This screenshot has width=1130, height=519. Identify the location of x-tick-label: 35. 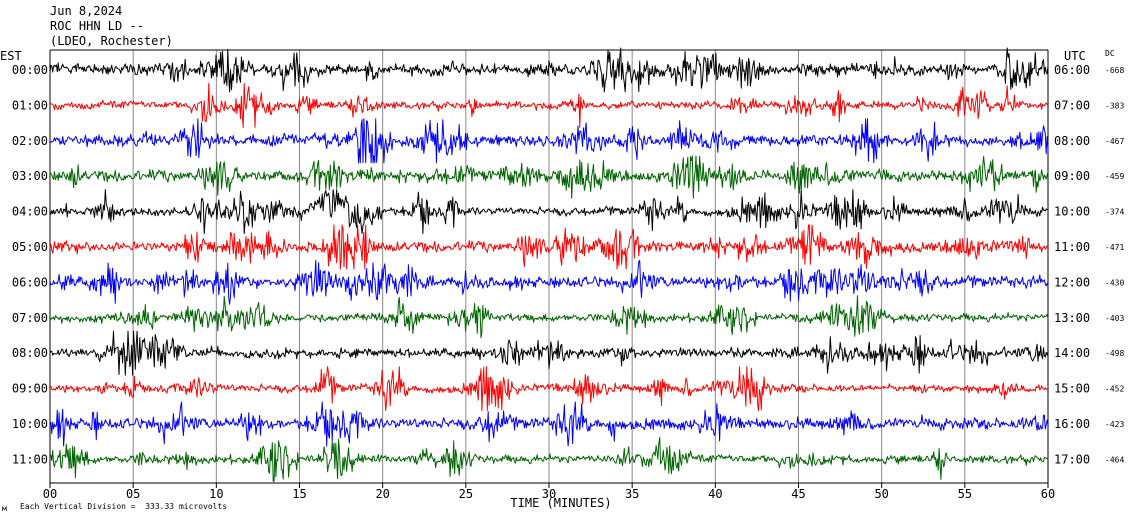
(632, 494).